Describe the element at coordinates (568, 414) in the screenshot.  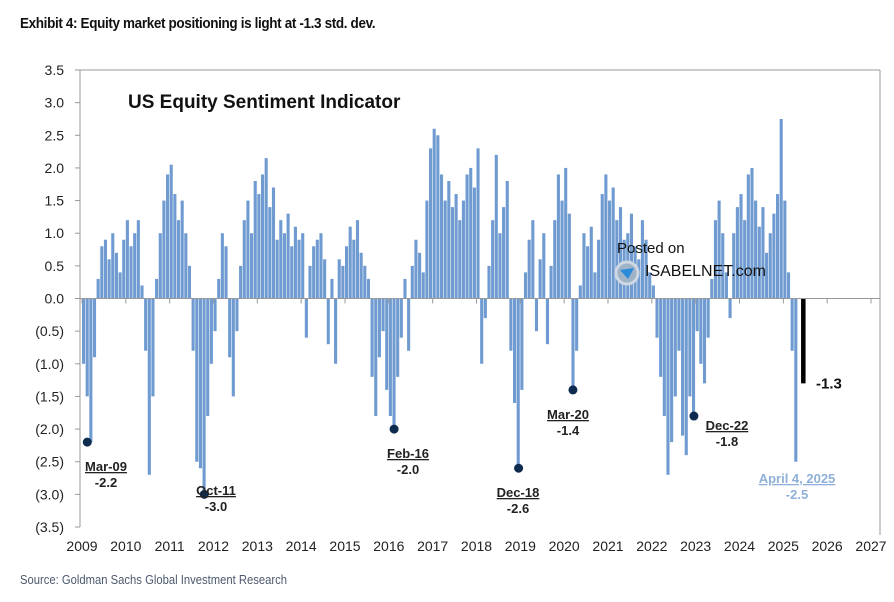
I see `annotation-date: Mar-20` at that location.